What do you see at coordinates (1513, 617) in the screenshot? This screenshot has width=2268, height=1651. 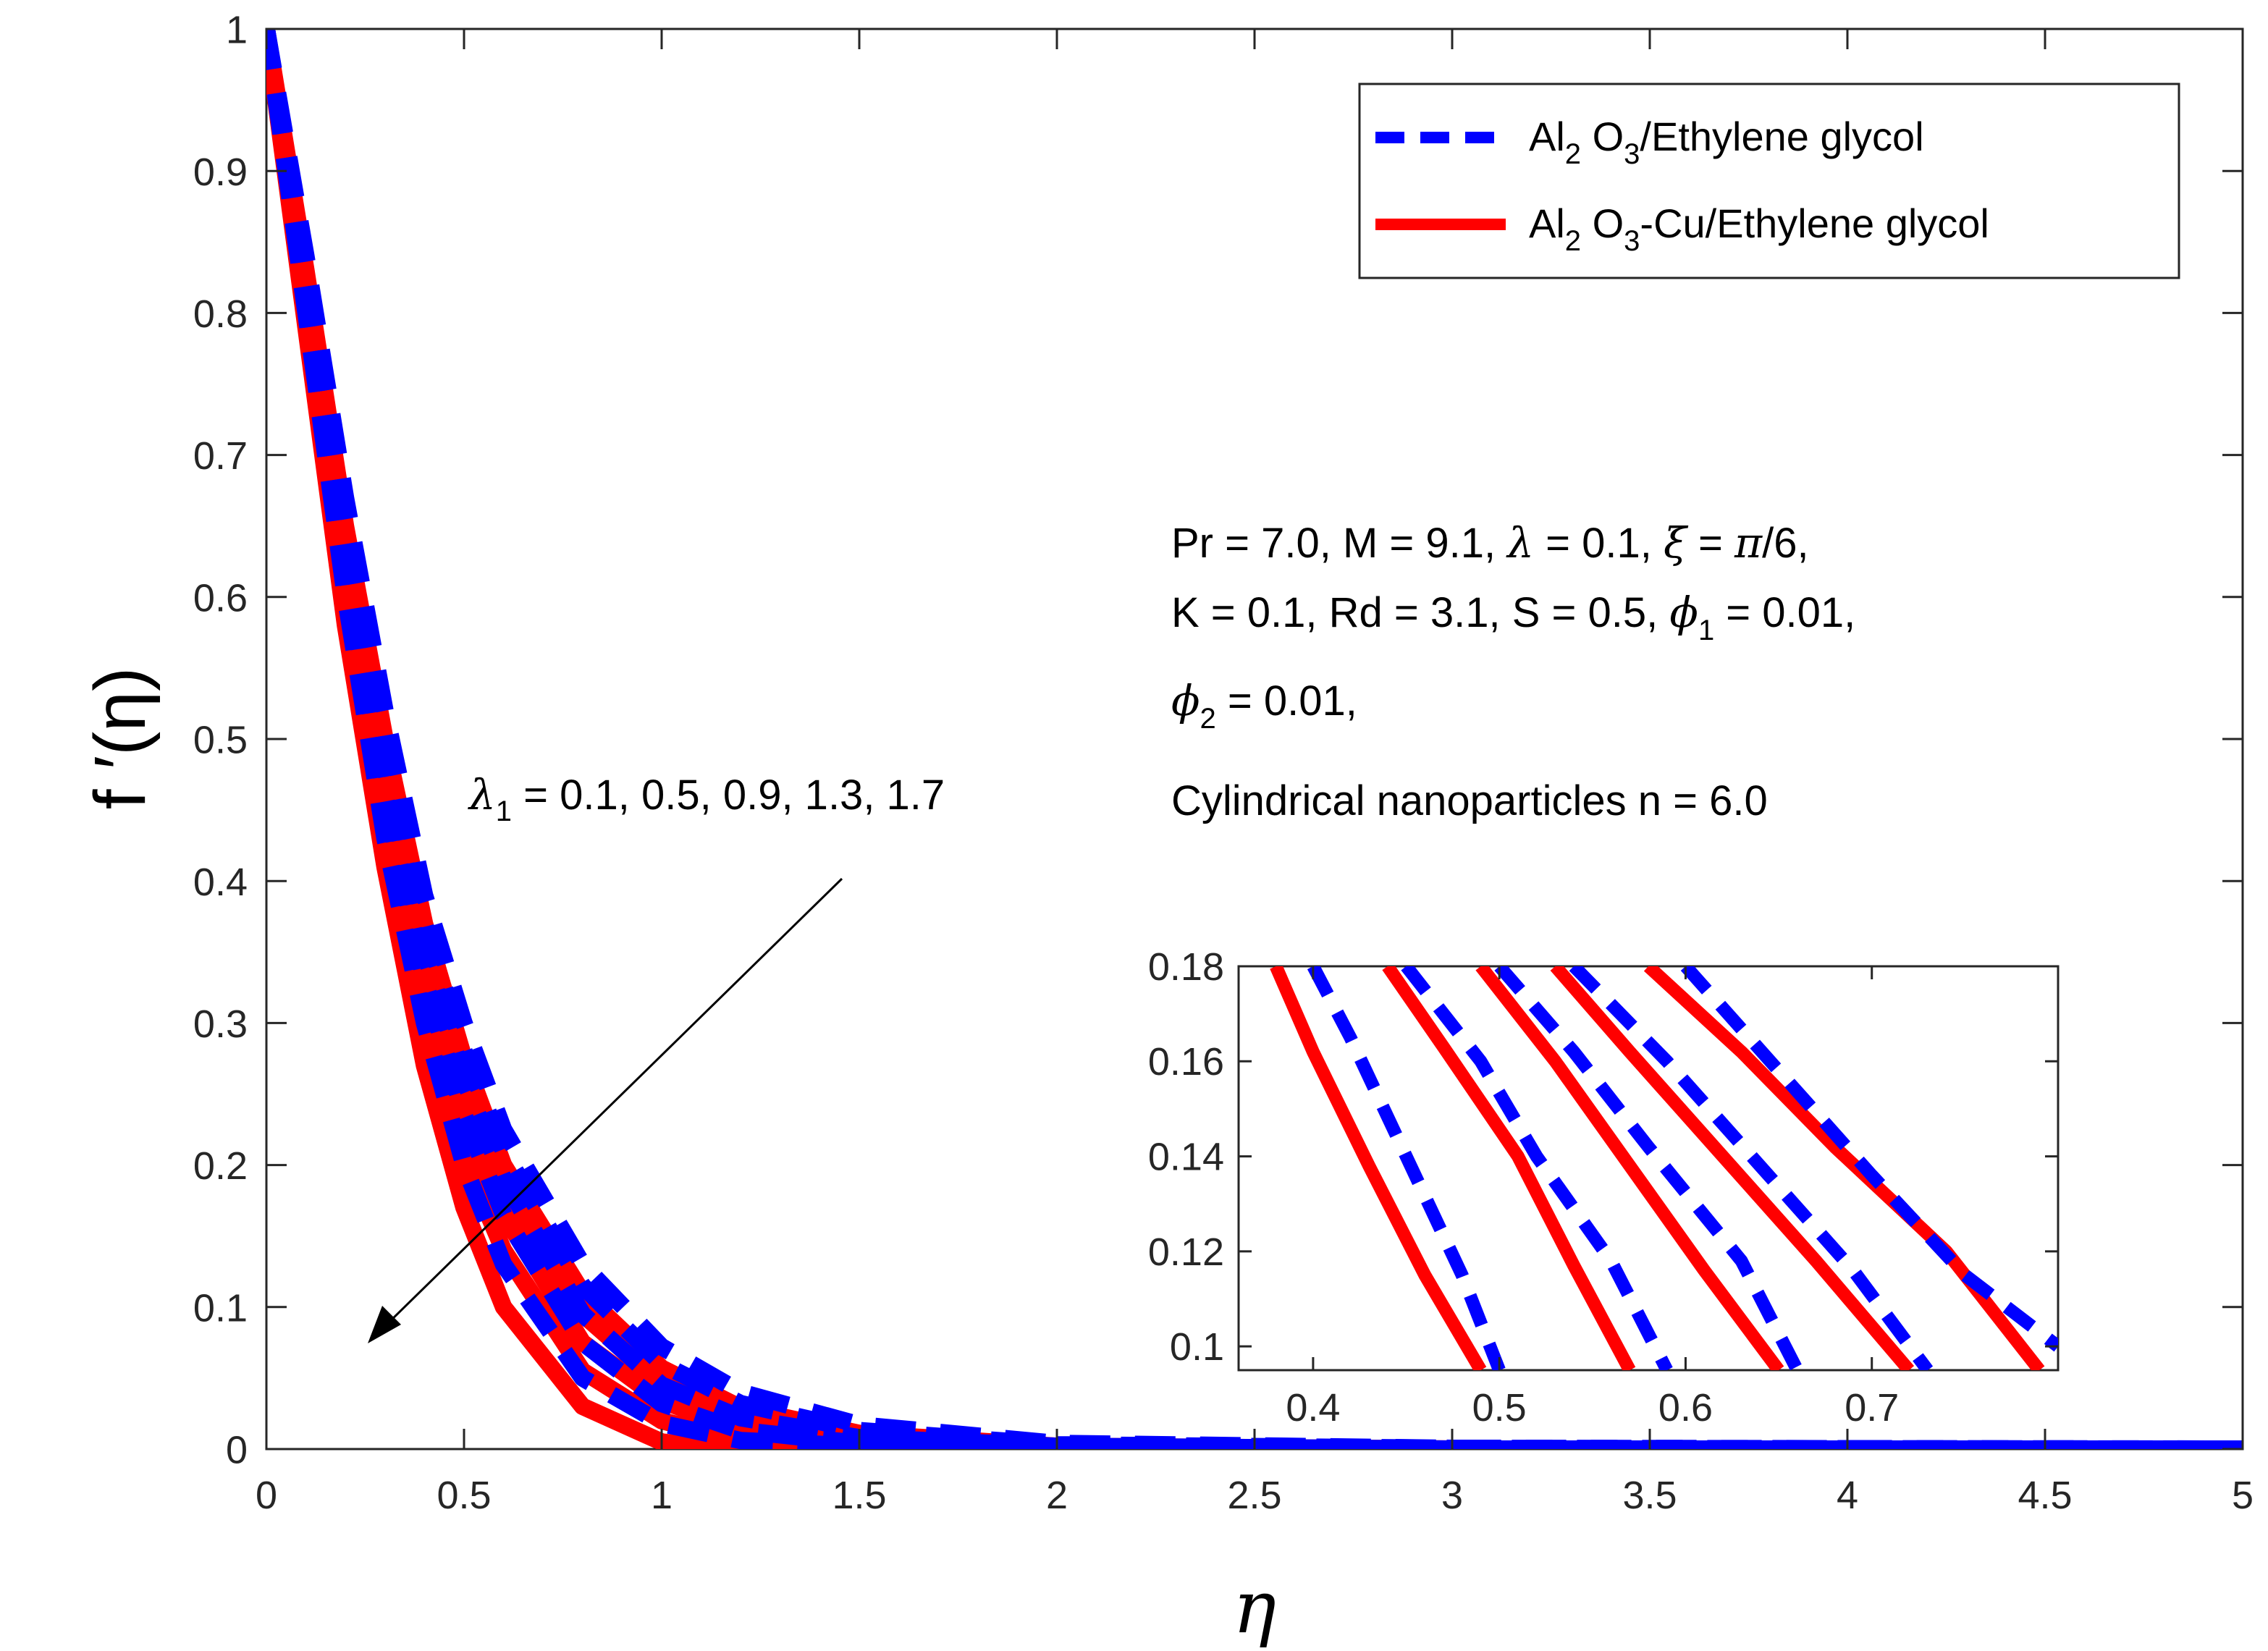 I see `svg-text:K = 0.1, Rd = 3.1, S = 0.5, ϕ1: K = 0.1, Rd = 3.1, S = 0.5, ϕ1 = 0.01,` at bounding box center [1513, 617].